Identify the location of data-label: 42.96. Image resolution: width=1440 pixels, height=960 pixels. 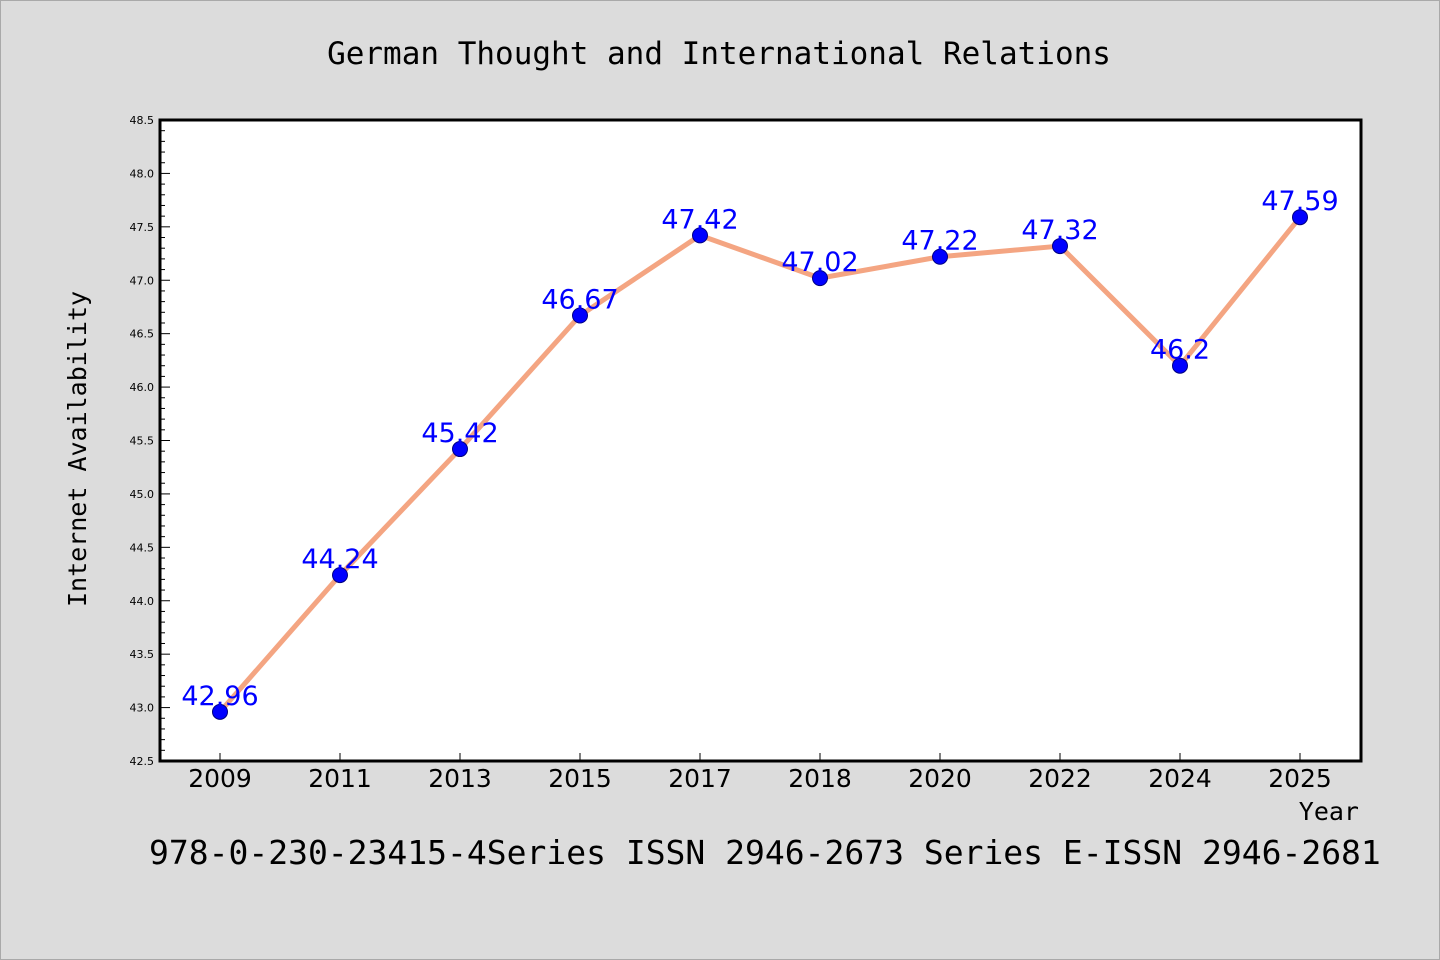
(219, 696).